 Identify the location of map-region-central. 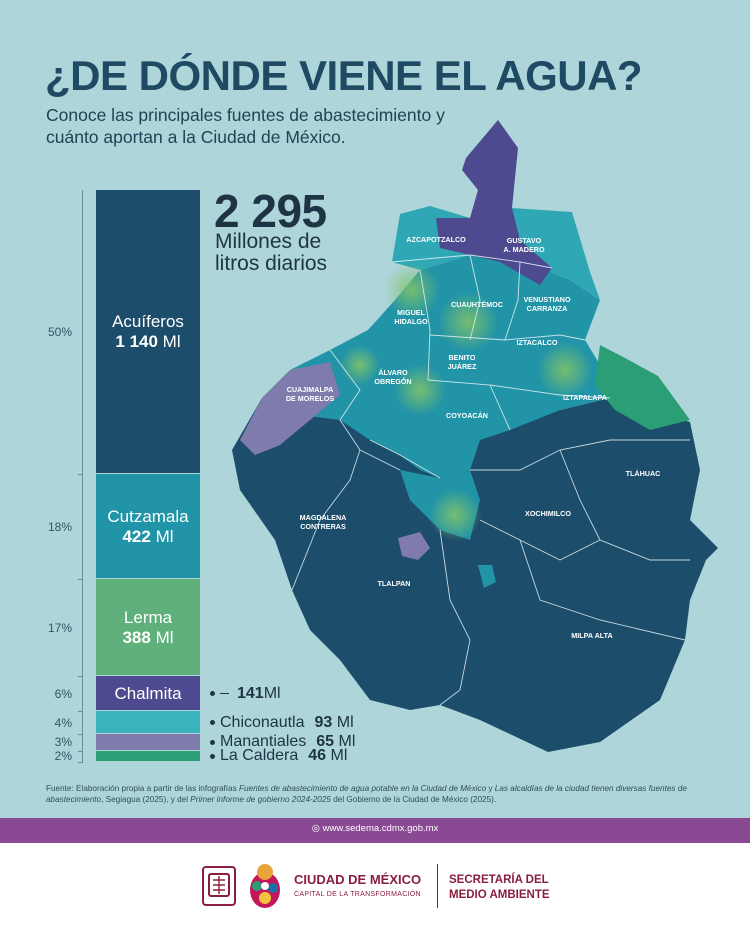
(436, 366).